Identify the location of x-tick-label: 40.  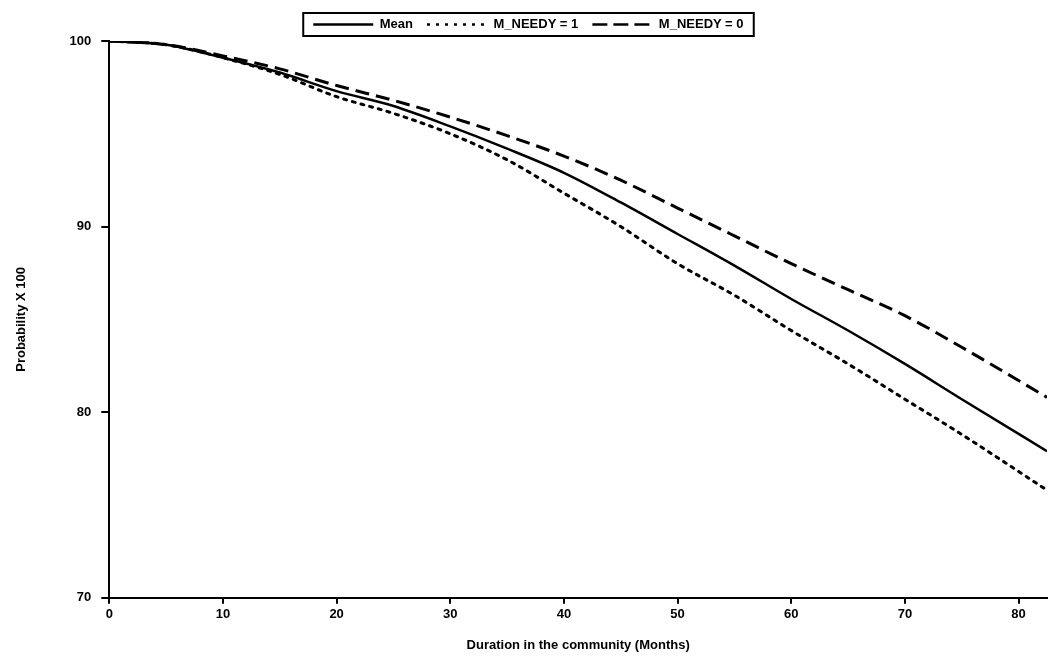
(564, 614).